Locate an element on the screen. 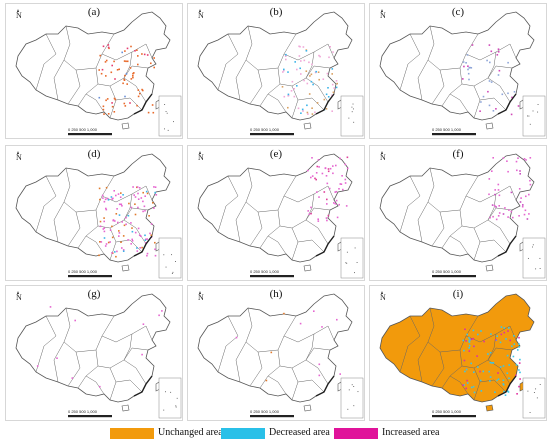 The width and height of the screenshot is (550, 446). map-panel: 0 250 500 1,000 N (h) is located at coordinates (276, 353).